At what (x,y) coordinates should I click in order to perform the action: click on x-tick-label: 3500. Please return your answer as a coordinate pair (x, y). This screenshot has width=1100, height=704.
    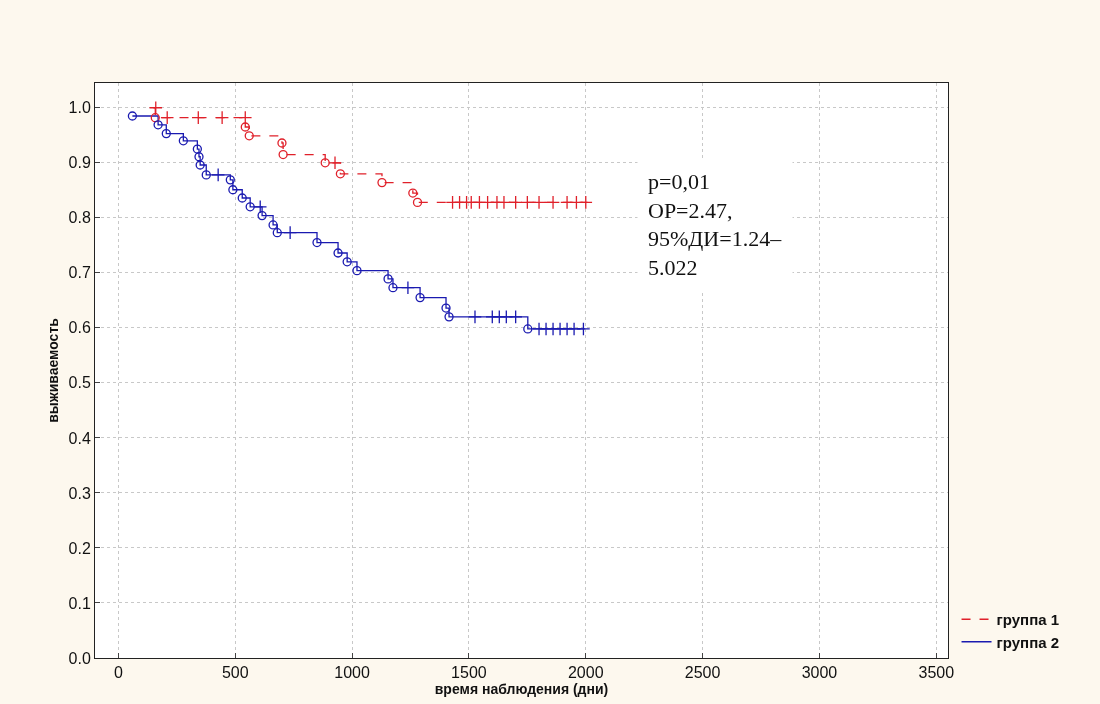
    Looking at the image, I should click on (936, 673).